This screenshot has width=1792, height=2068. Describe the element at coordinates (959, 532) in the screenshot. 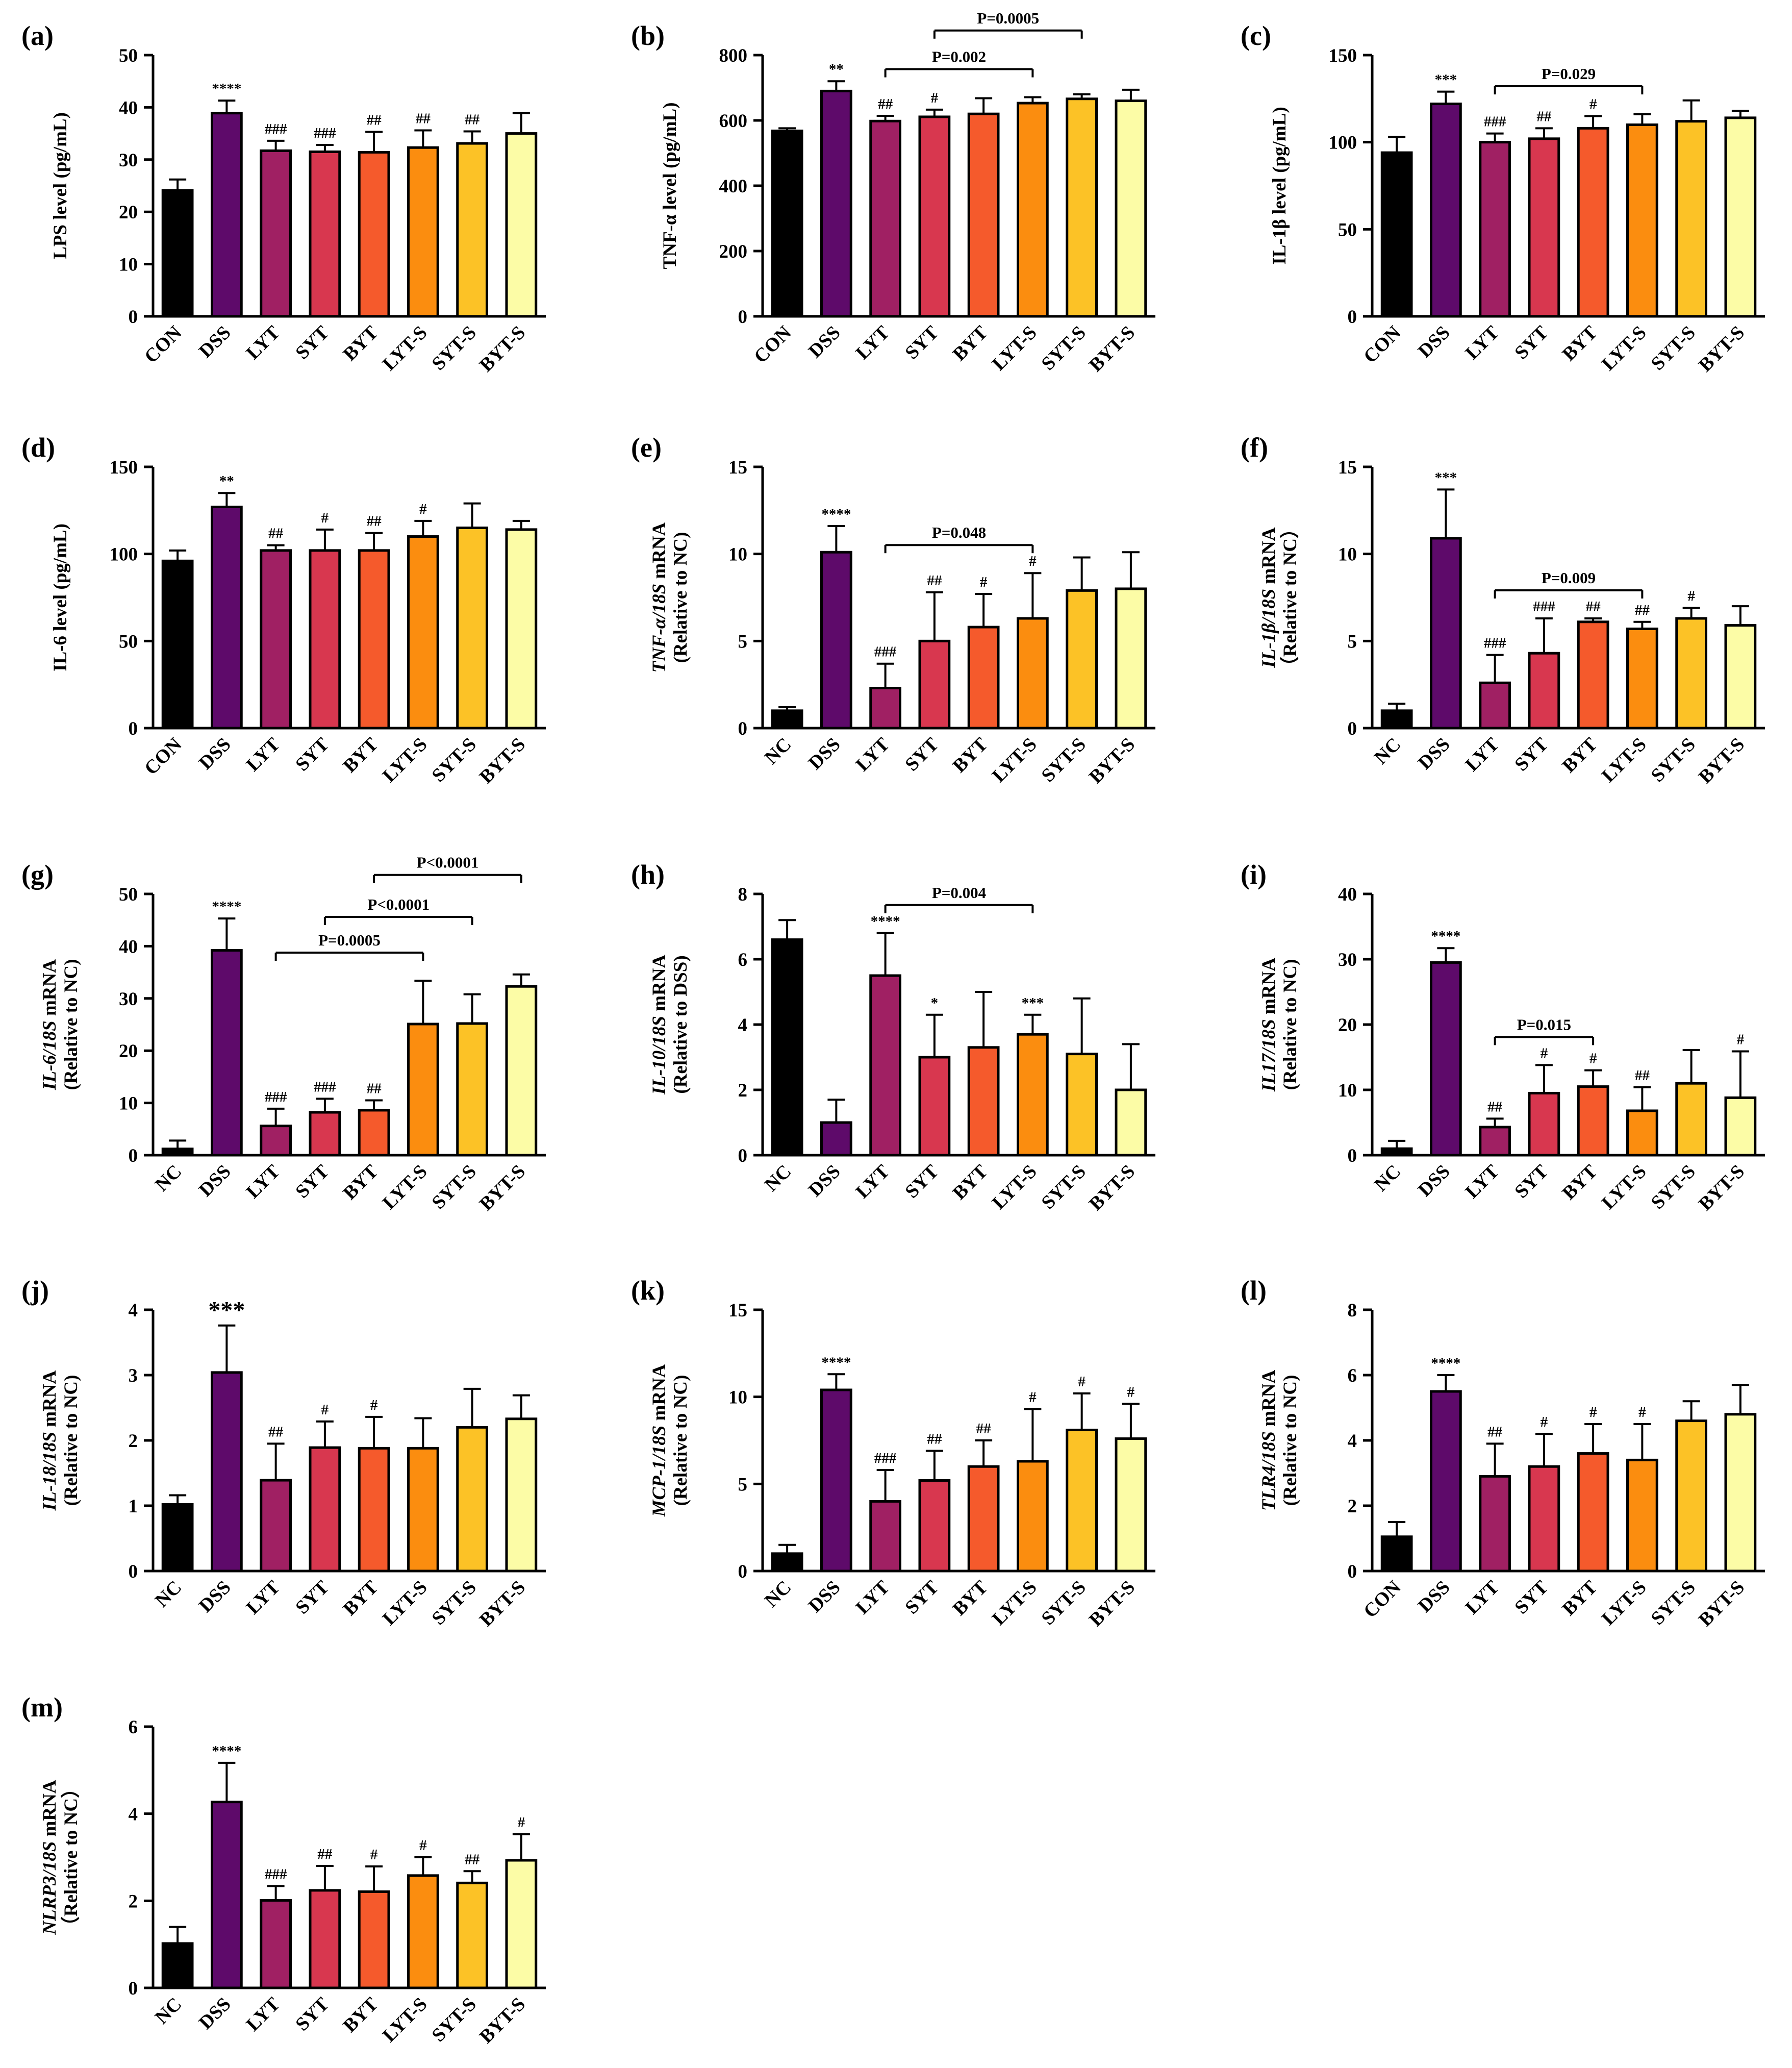

I see `comparison-p-value: P=0.048` at that location.